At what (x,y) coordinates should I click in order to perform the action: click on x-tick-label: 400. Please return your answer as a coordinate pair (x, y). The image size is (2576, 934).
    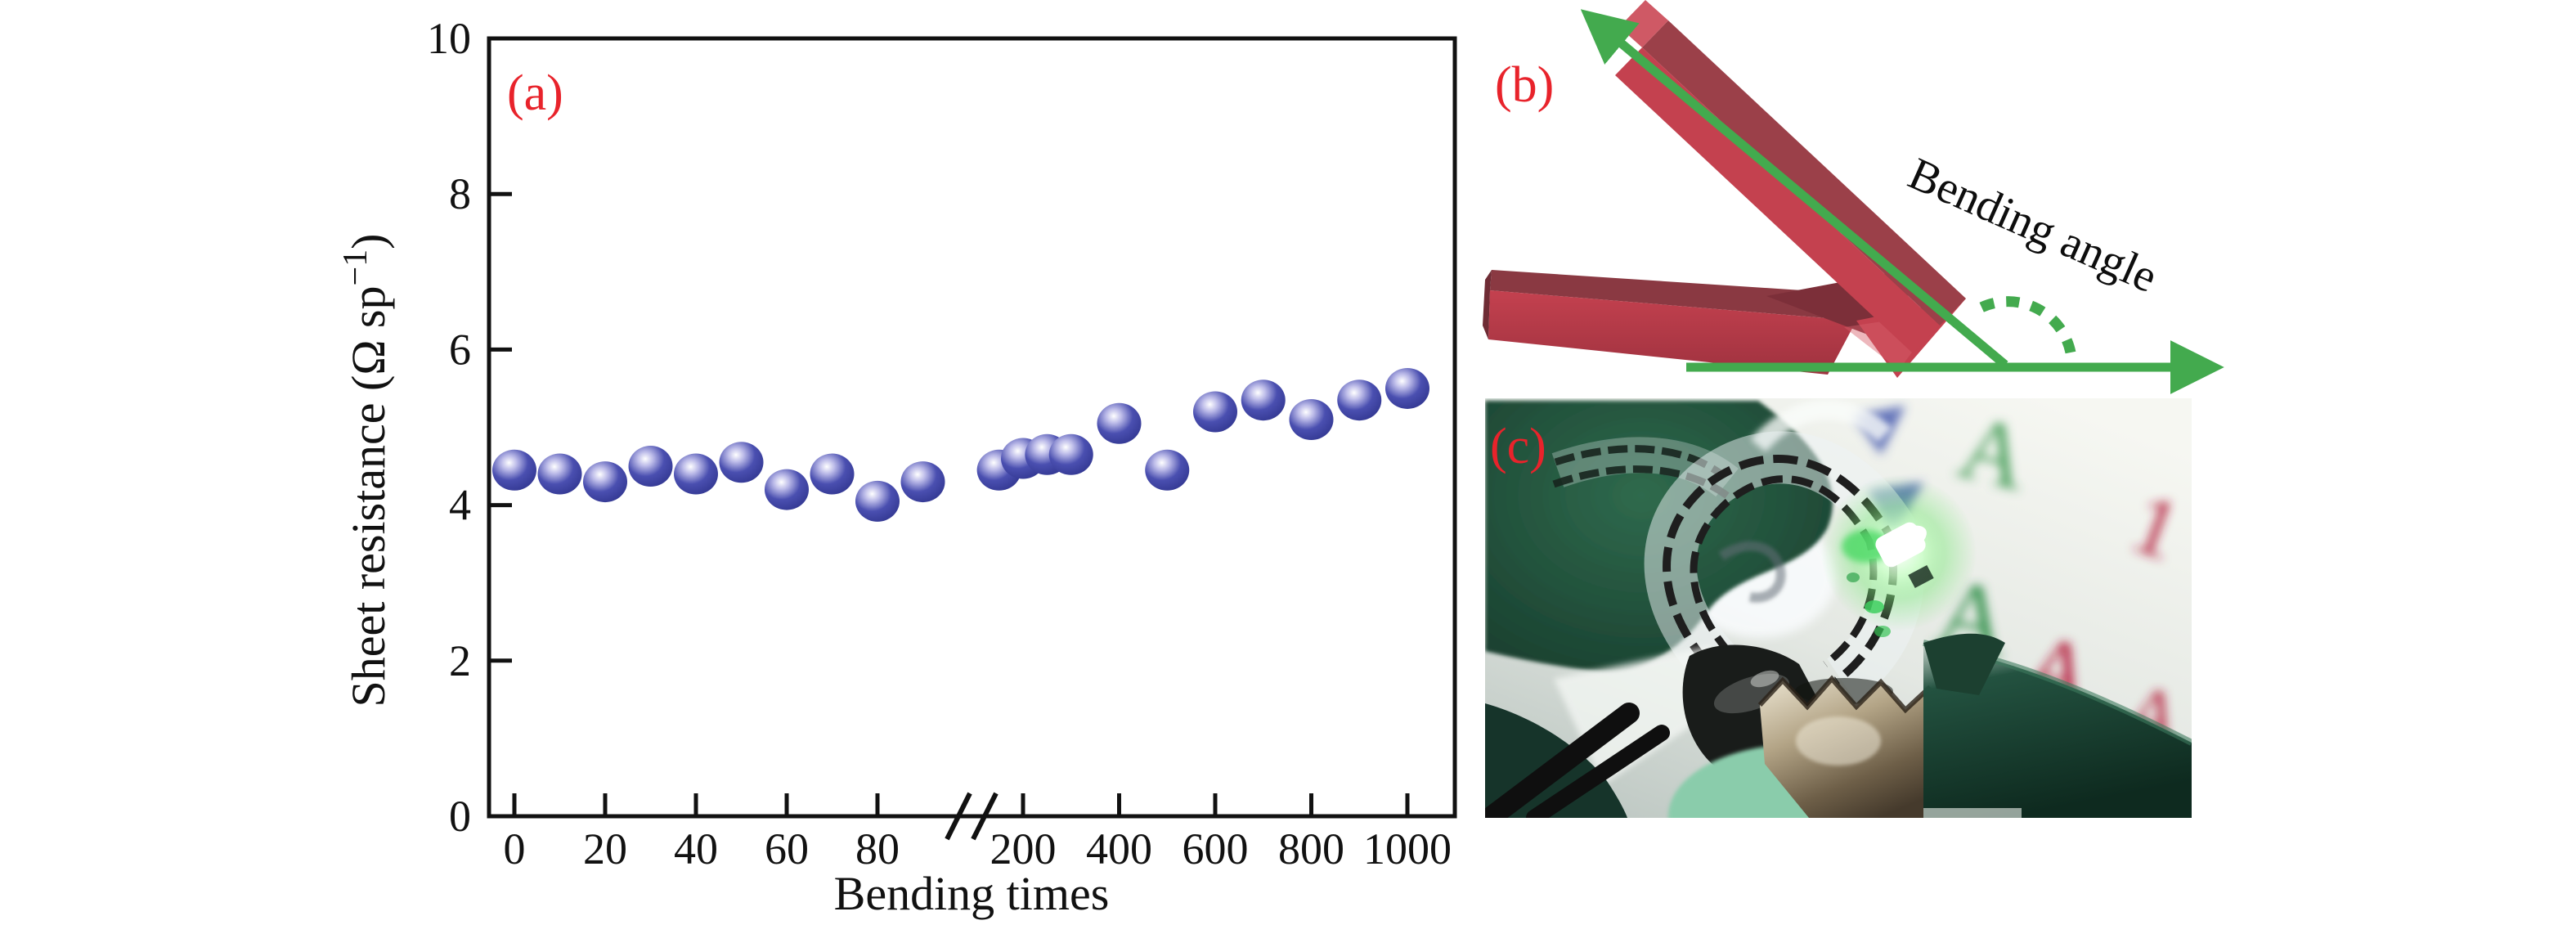
    Looking at the image, I should click on (1119, 848).